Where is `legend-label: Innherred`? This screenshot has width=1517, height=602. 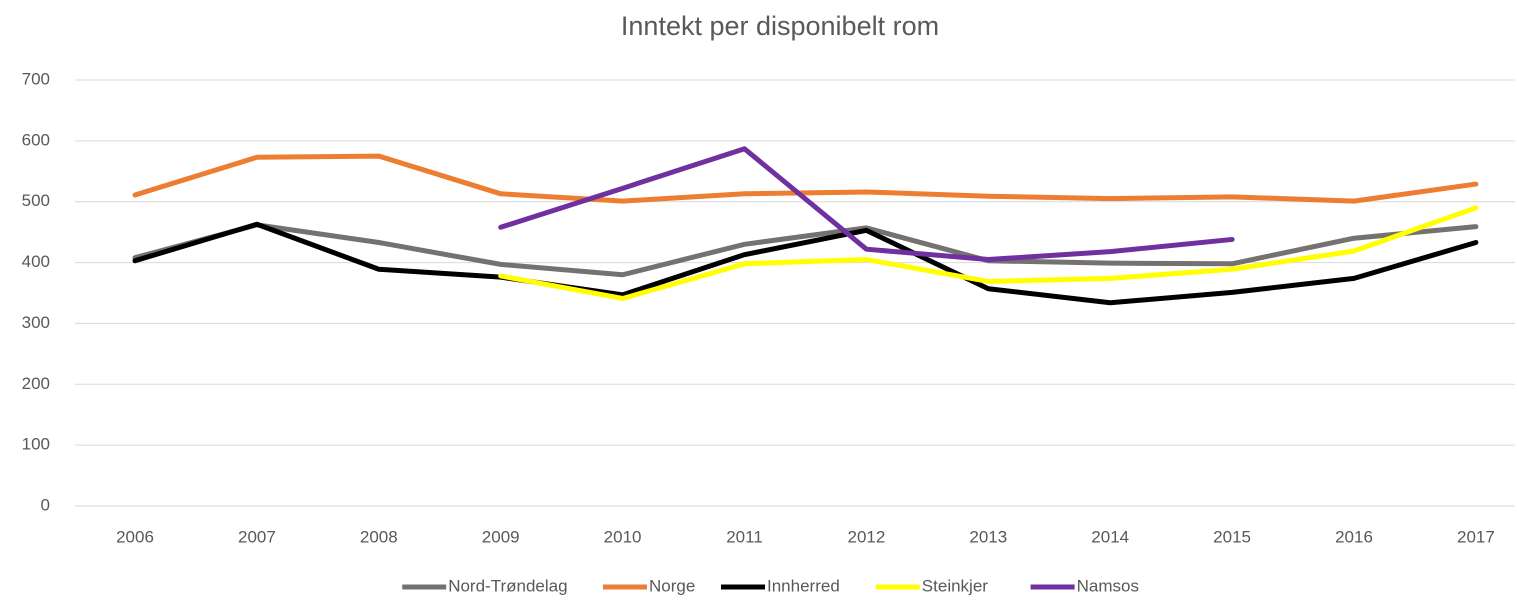
legend-label: Innherred is located at coordinates (803, 585).